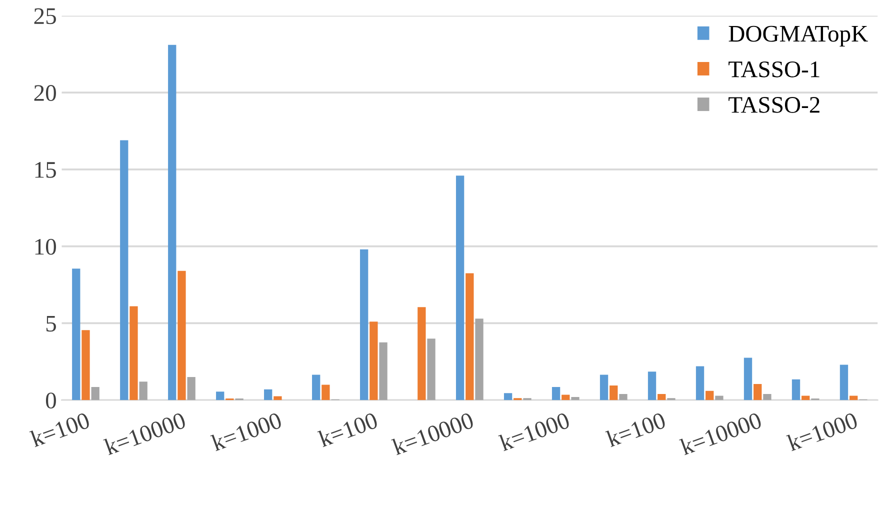 This screenshot has height=523, width=882. I want to click on legend-label: TASSO-2, so click(774, 105).